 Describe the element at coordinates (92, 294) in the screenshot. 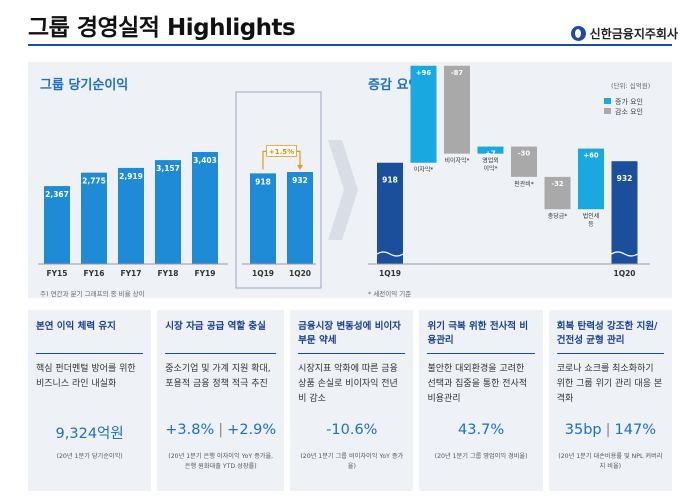

I see `ratio-note: 주) 연간과 분기 그래프의 종 비율 상이` at that location.